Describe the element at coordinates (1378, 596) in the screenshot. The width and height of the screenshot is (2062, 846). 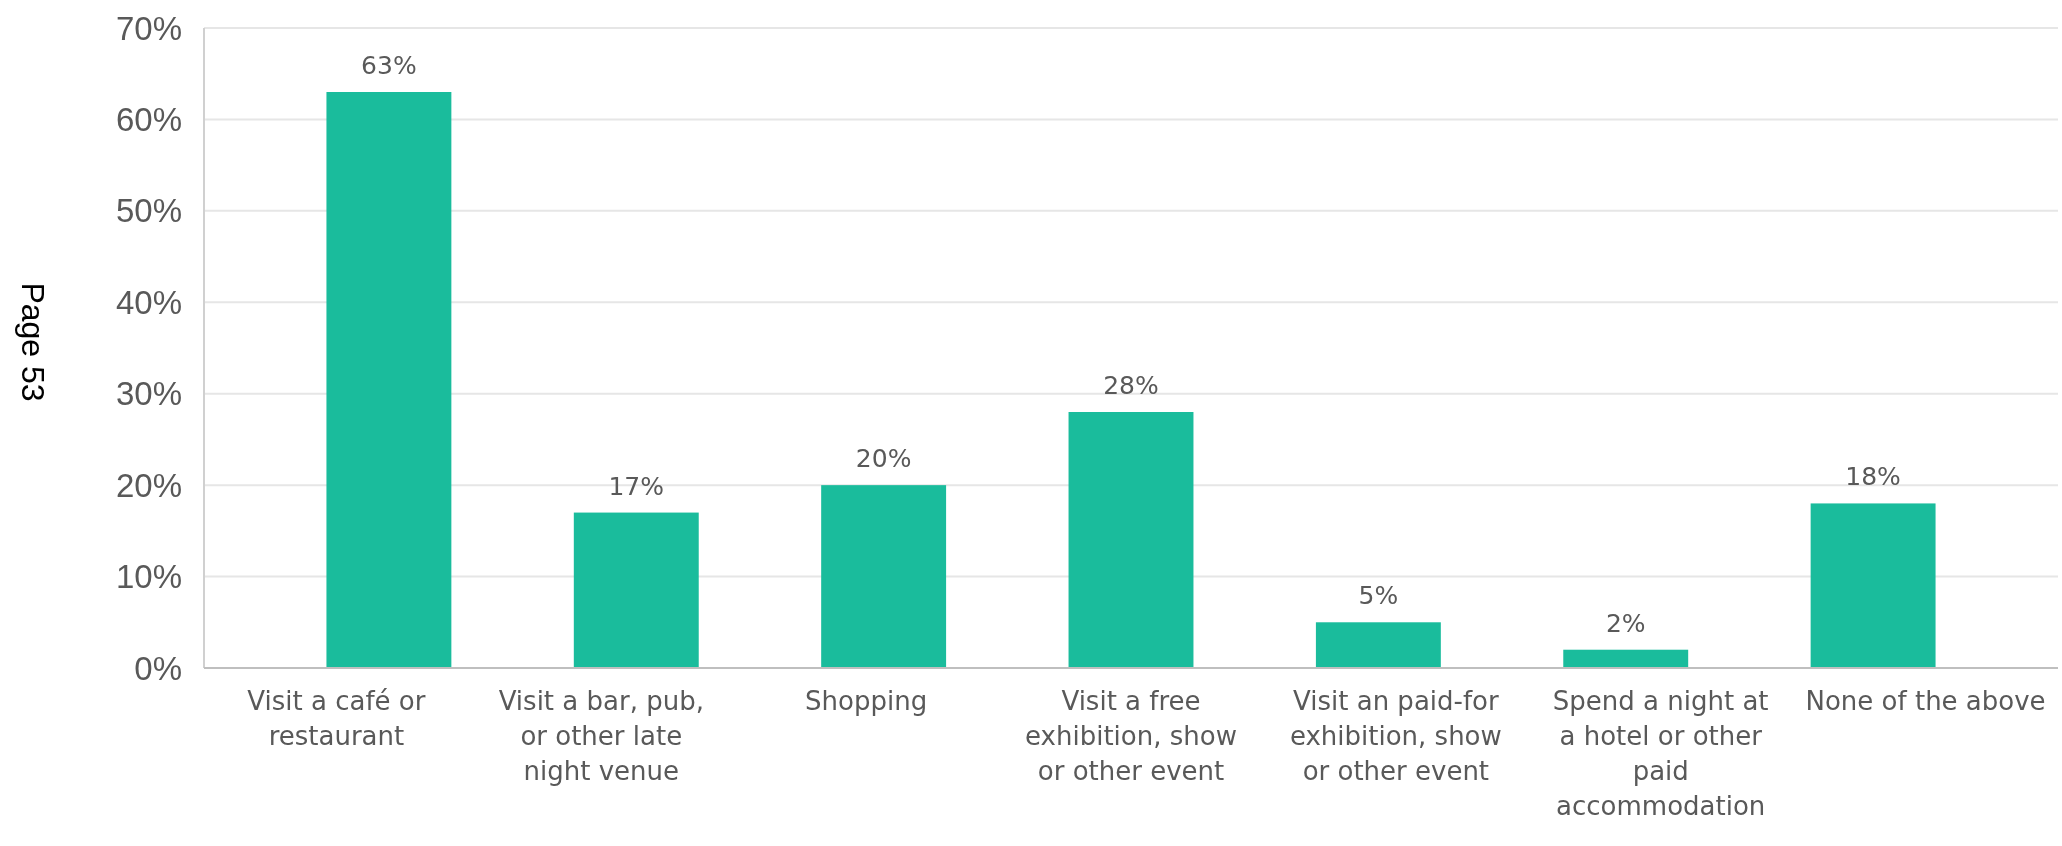
I see `data-label: 5%` at that location.